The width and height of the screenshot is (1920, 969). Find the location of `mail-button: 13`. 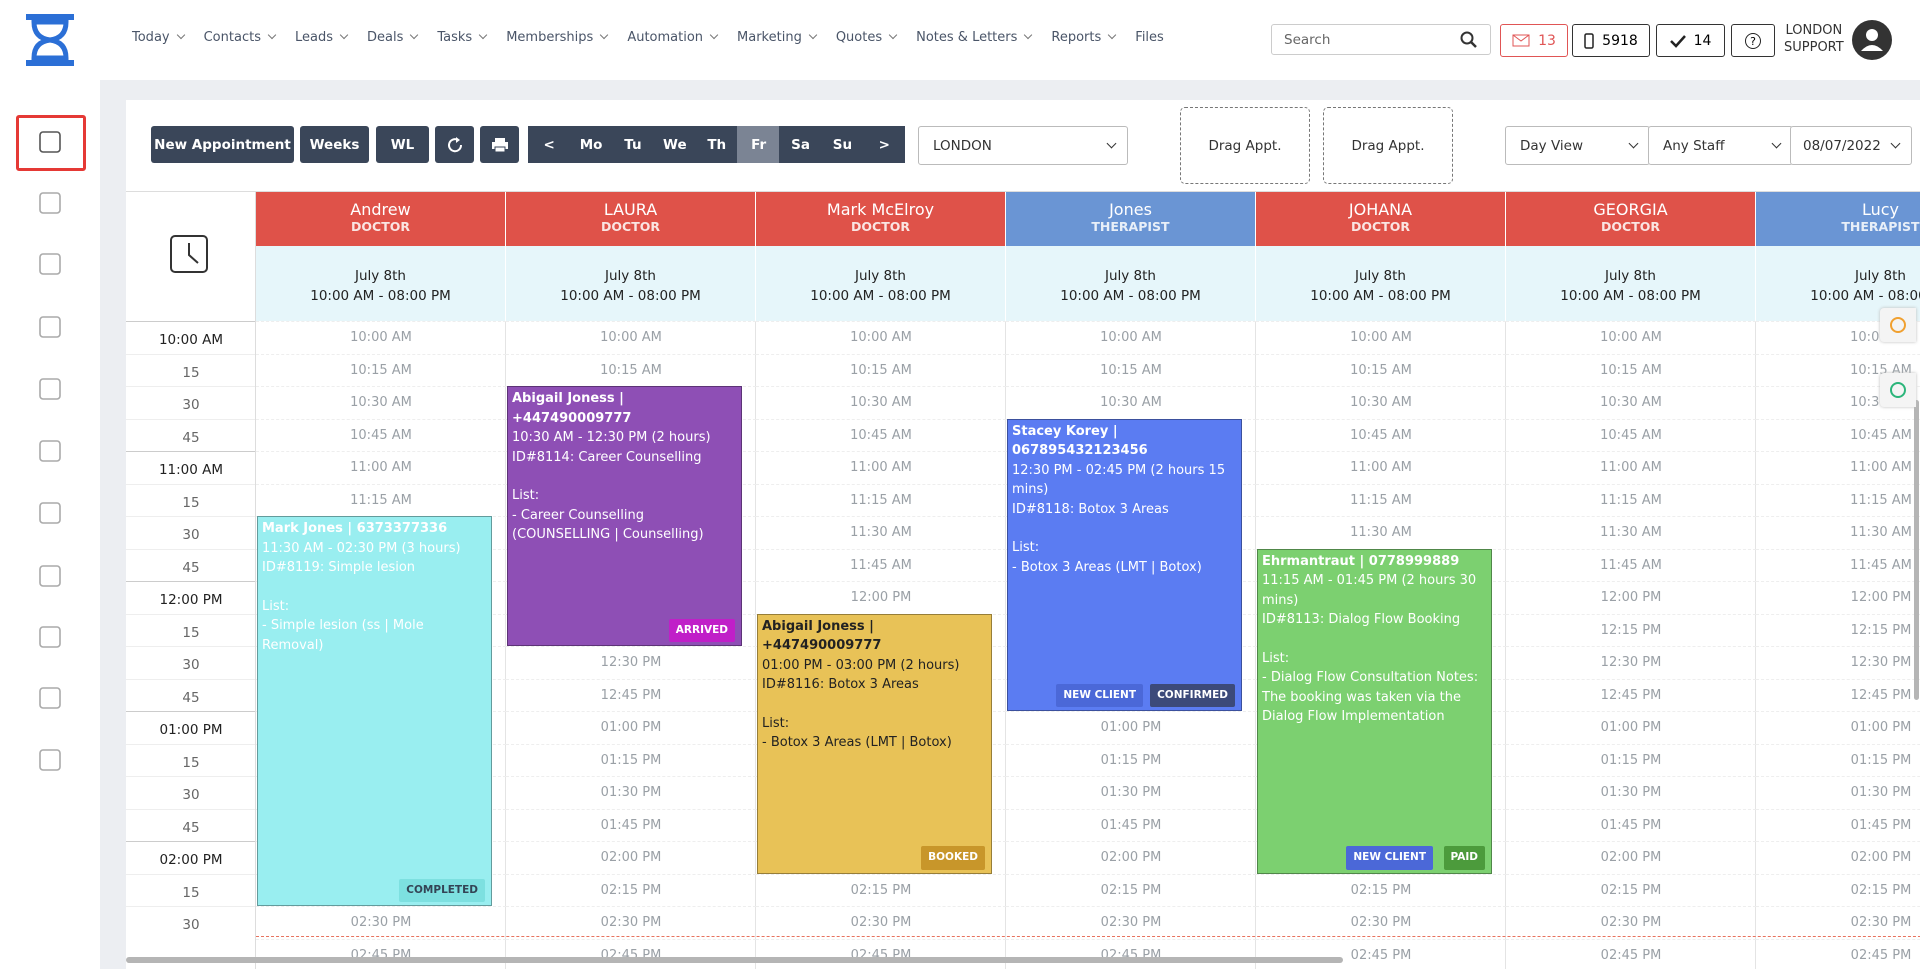

mail-button: 13 is located at coordinates (1534, 40).